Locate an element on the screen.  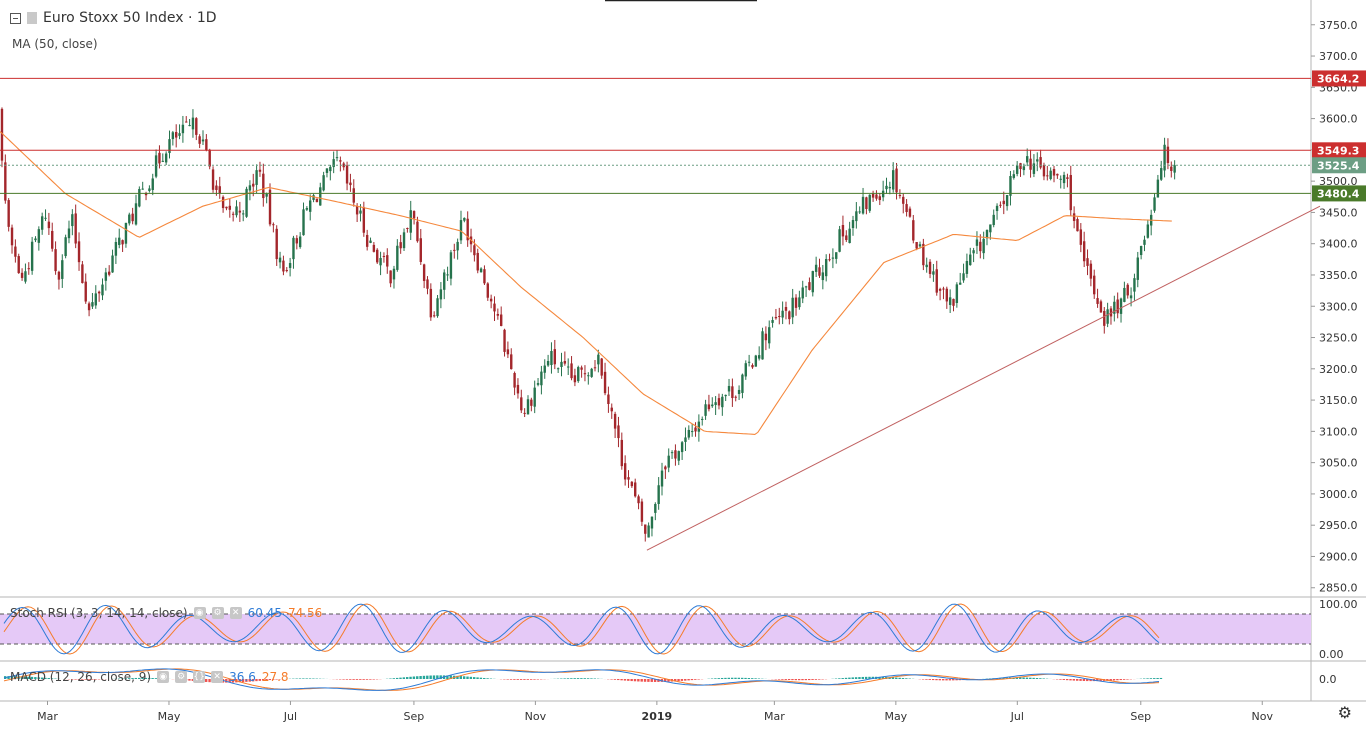
flag-icon is located at coordinates (32, 18).